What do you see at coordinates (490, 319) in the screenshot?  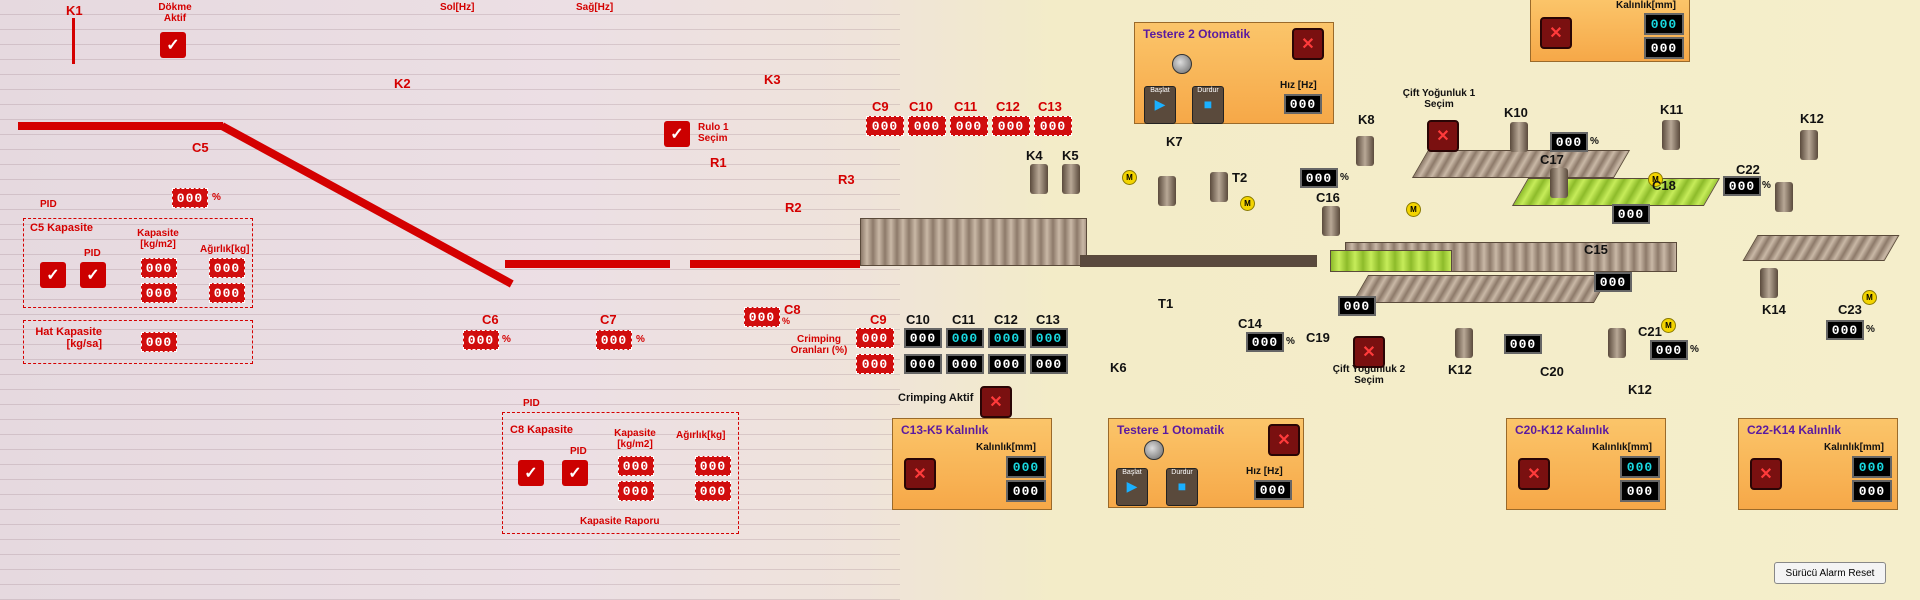 I see `c6-label: C6` at bounding box center [490, 319].